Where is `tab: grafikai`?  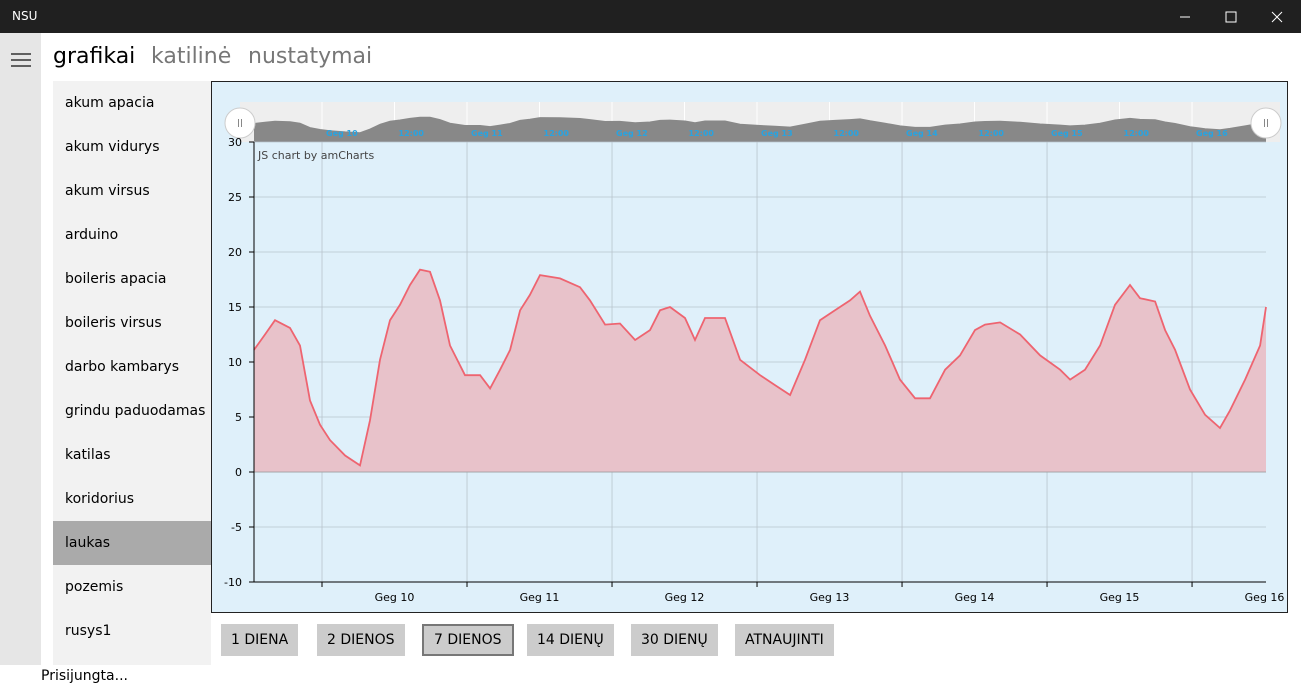 tab: grafikai is located at coordinates (94, 56).